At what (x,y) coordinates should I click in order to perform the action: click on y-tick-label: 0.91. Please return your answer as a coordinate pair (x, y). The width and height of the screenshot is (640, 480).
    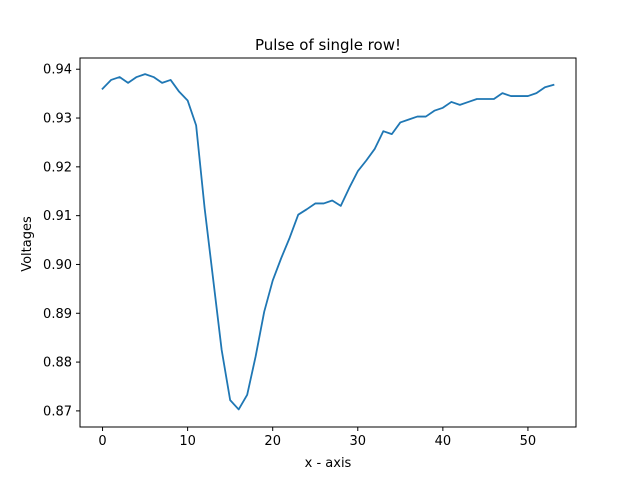
    Looking at the image, I should click on (57, 216).